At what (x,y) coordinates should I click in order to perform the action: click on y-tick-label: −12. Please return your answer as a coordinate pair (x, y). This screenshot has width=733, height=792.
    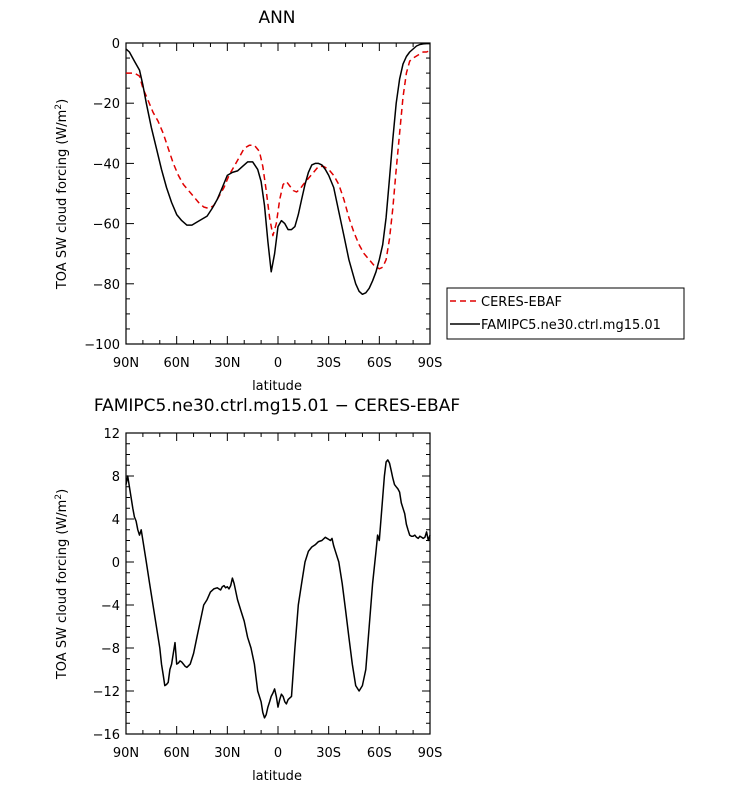
    Looking at the image, I should click on (106, 692).